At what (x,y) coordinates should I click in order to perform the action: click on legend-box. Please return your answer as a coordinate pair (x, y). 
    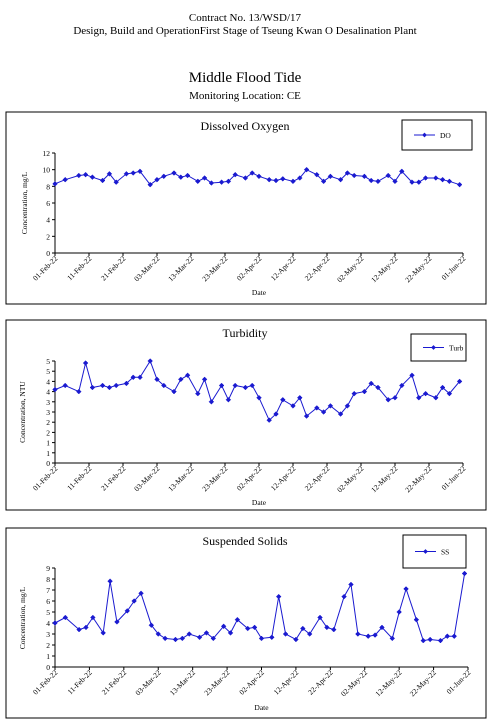
    Looking at the image, I should click on (437, 135).